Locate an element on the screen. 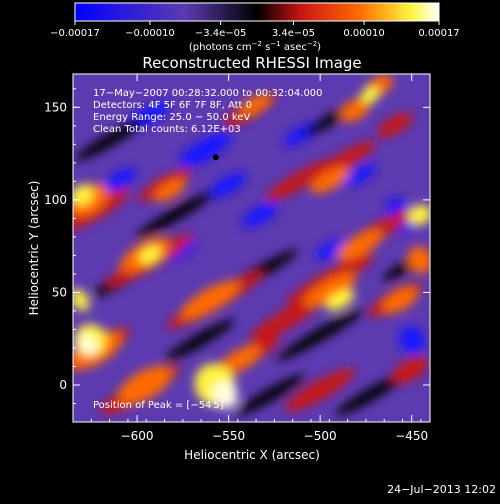  peak-marker is located at coordinates (215, 157).